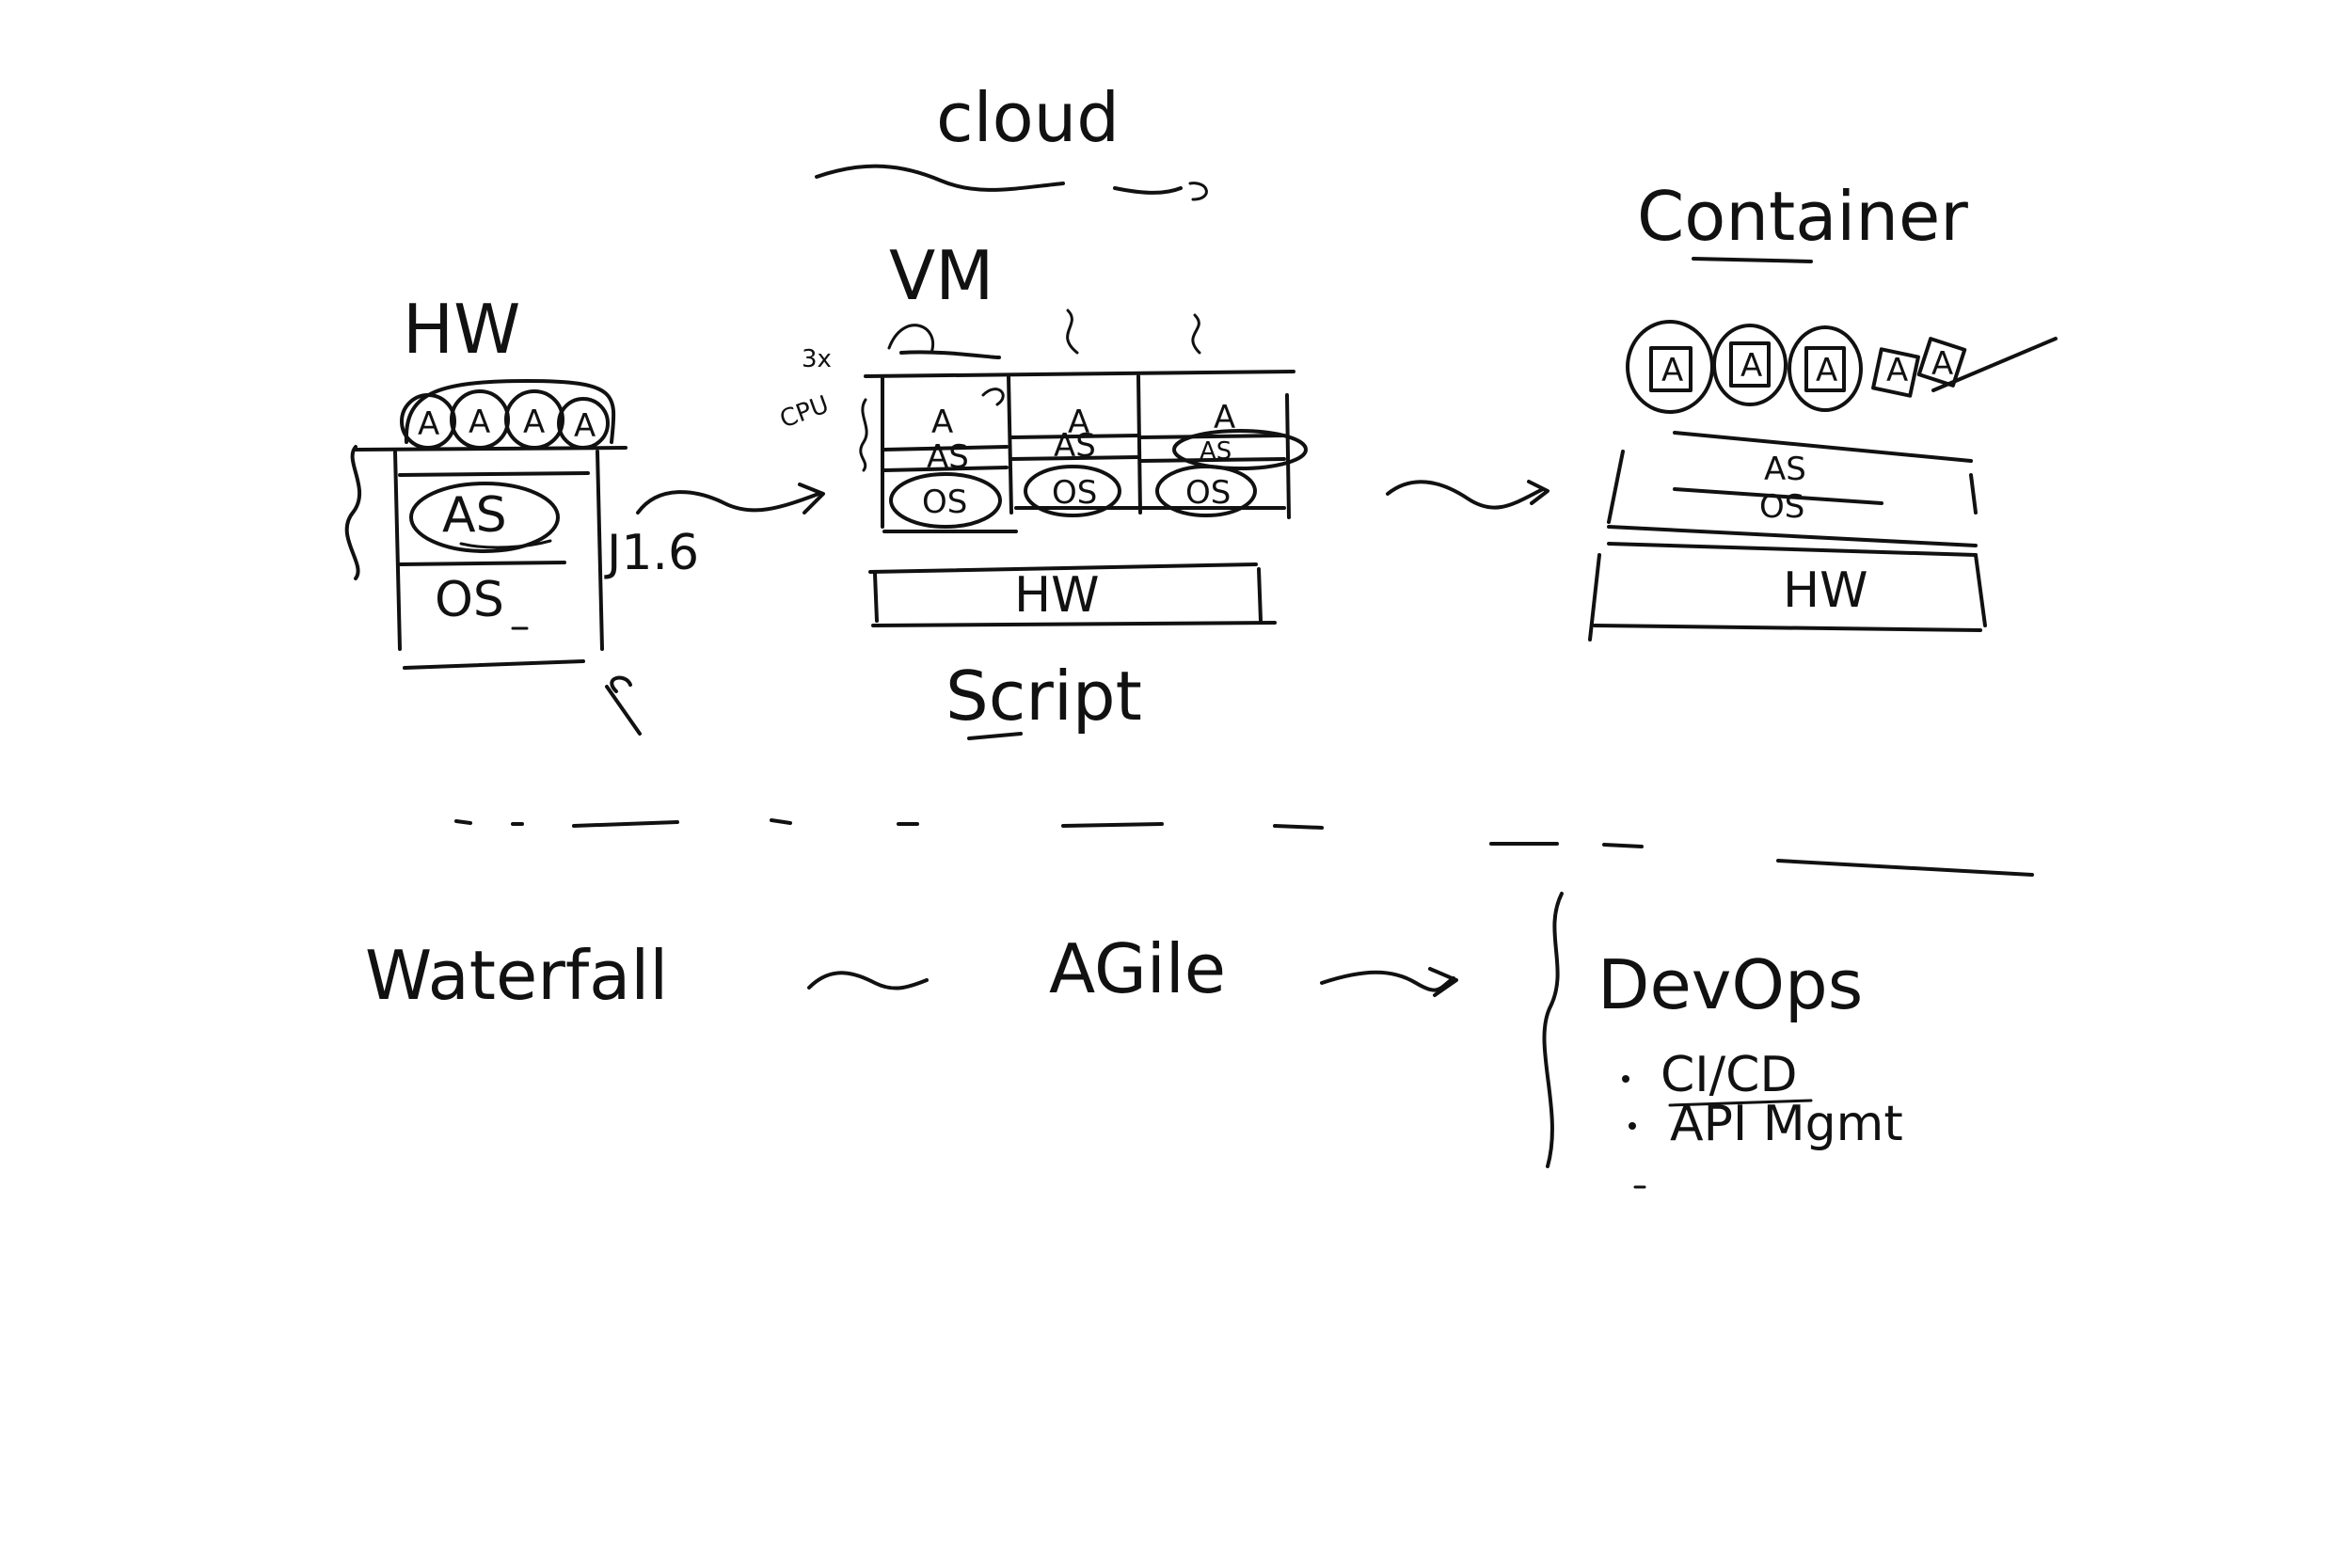  Describe the element at coordinates (1802, 217) in the screenshot. I see `container-title: Container` at that location.